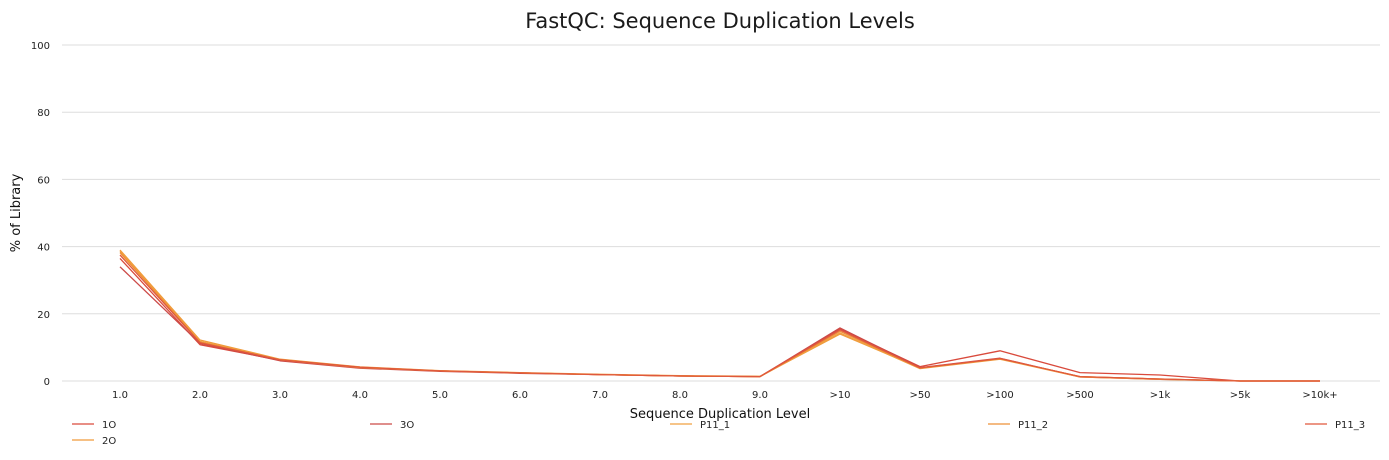 Image resolution: width=1389 pixels, height=460 pixels. Describe the element at coordinates (760, 395) in the screenshot. I see `x-tick-label: 9.0` at that location.